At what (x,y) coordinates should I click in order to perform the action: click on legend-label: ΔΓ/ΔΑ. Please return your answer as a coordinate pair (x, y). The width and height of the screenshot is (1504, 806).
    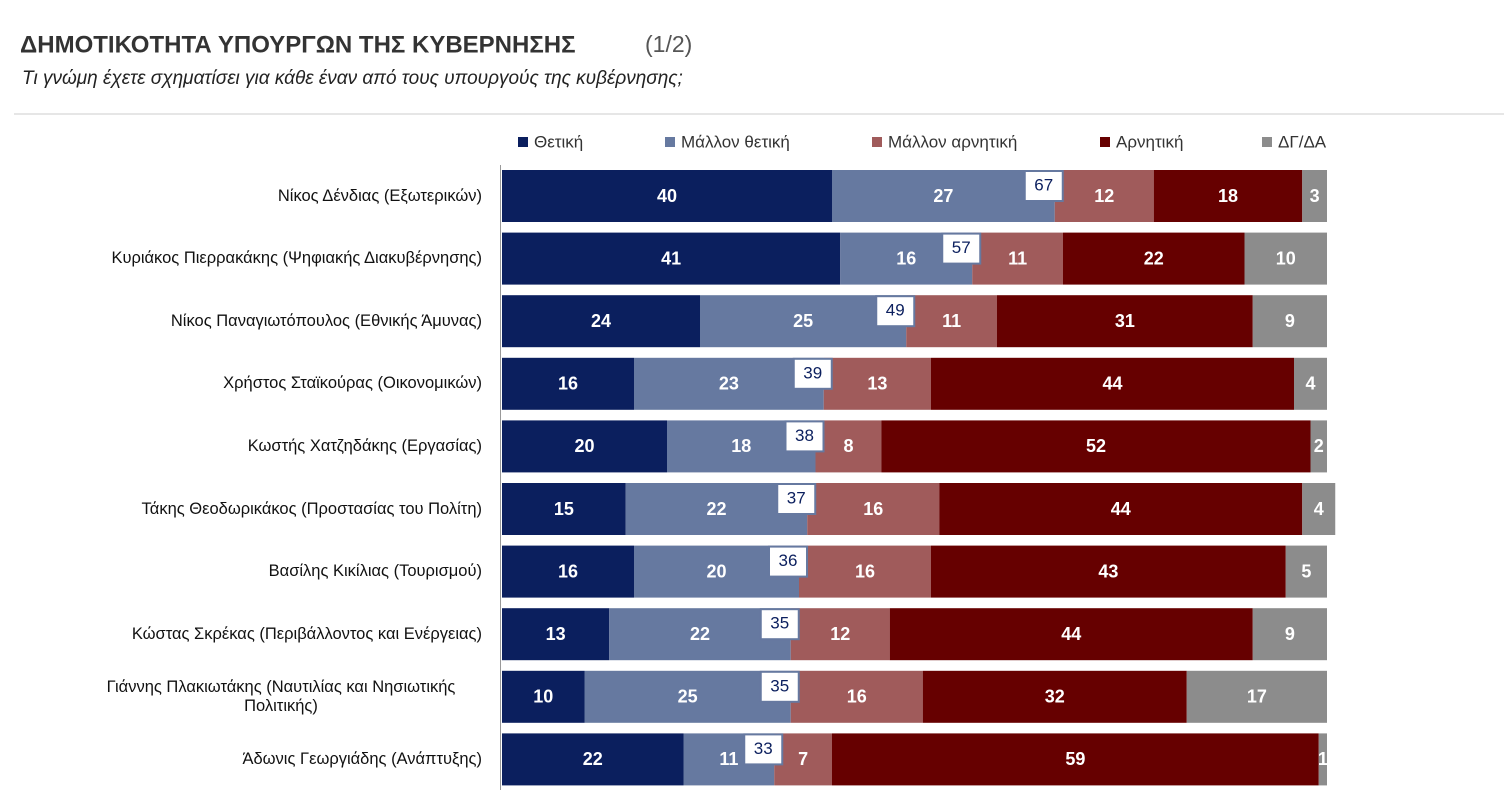
    Looking at the image, I should click on (1302, 141).